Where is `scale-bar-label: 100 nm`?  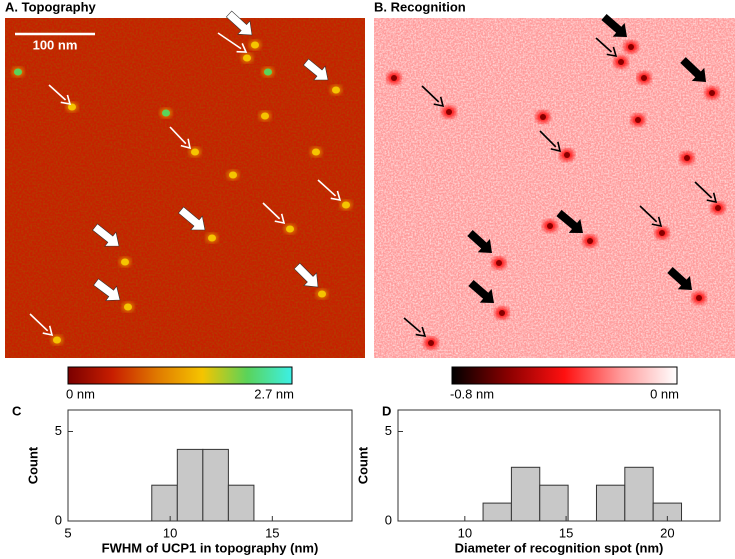
scale-bar-label: 100 nm is located at coordinates (55, 44).